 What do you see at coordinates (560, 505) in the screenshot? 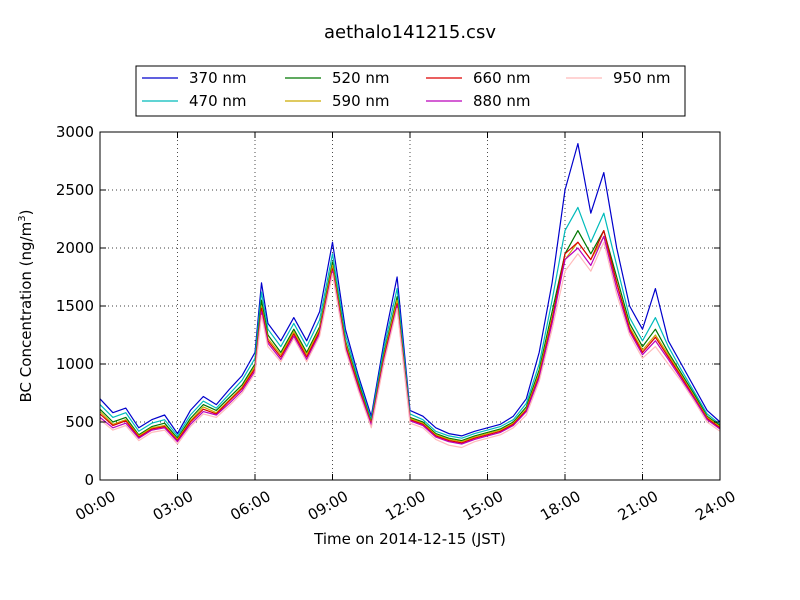
I see `x-tick-label: 18:00` at bounding box center [560, 505].